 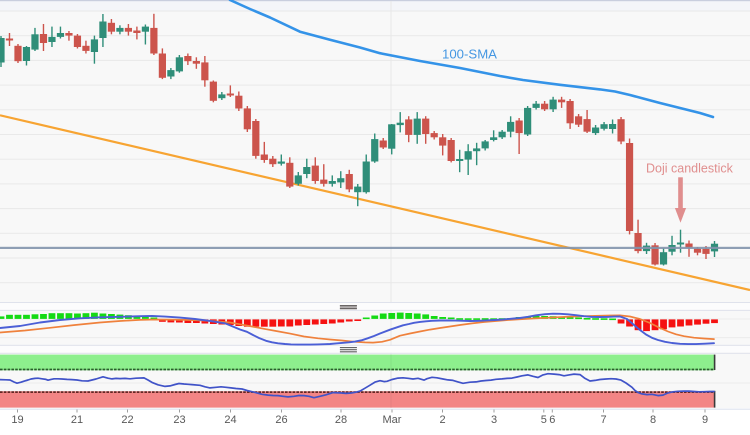 I want to click on svg-text: Mar, so click(x=392, y=420).